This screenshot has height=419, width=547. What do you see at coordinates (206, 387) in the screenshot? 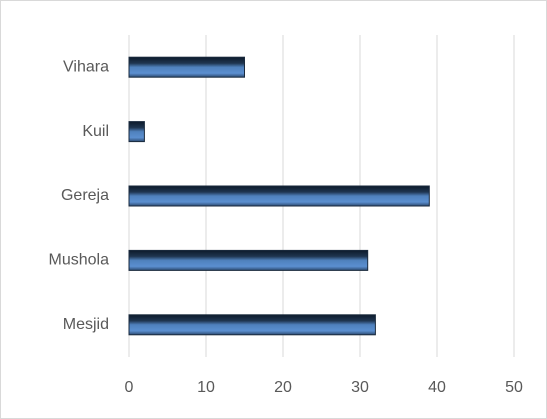
I see `x-tick-label: 10` at bounding box center [206, 387].